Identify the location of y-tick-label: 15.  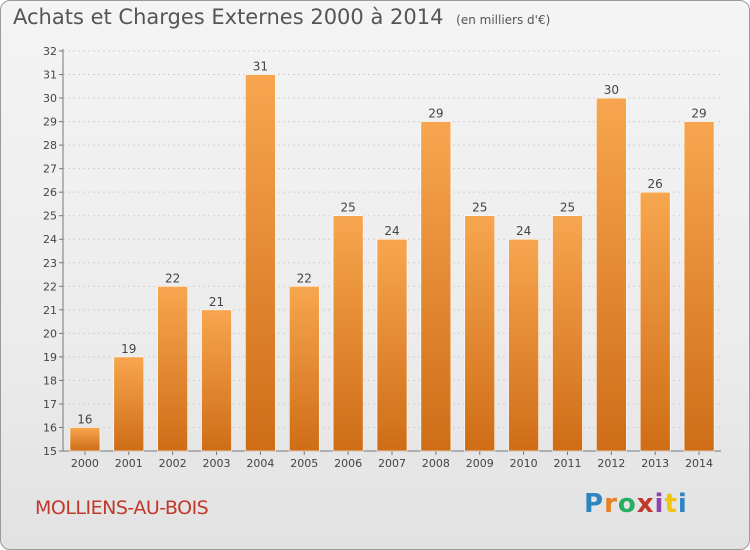
(50, 451).